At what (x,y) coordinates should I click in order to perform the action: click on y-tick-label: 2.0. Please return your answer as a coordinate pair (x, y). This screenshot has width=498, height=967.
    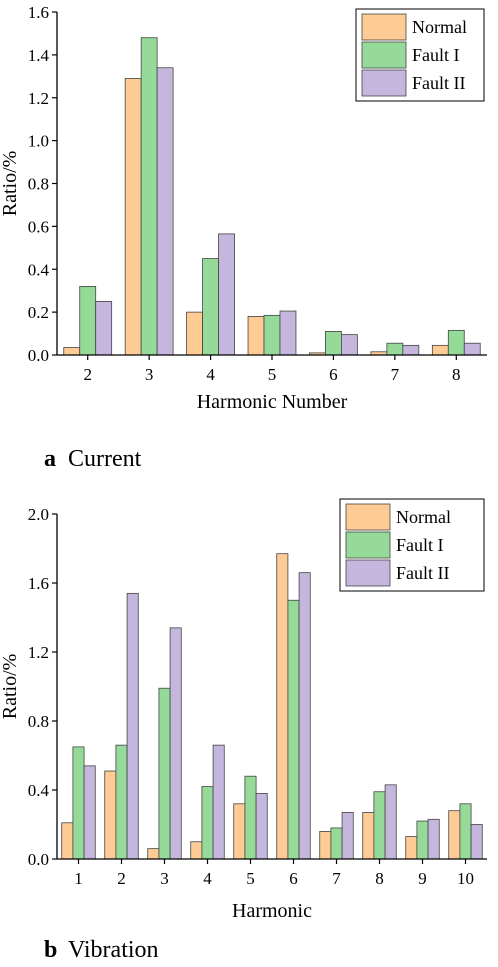
    Looking at the image, I should click on (38, 514).